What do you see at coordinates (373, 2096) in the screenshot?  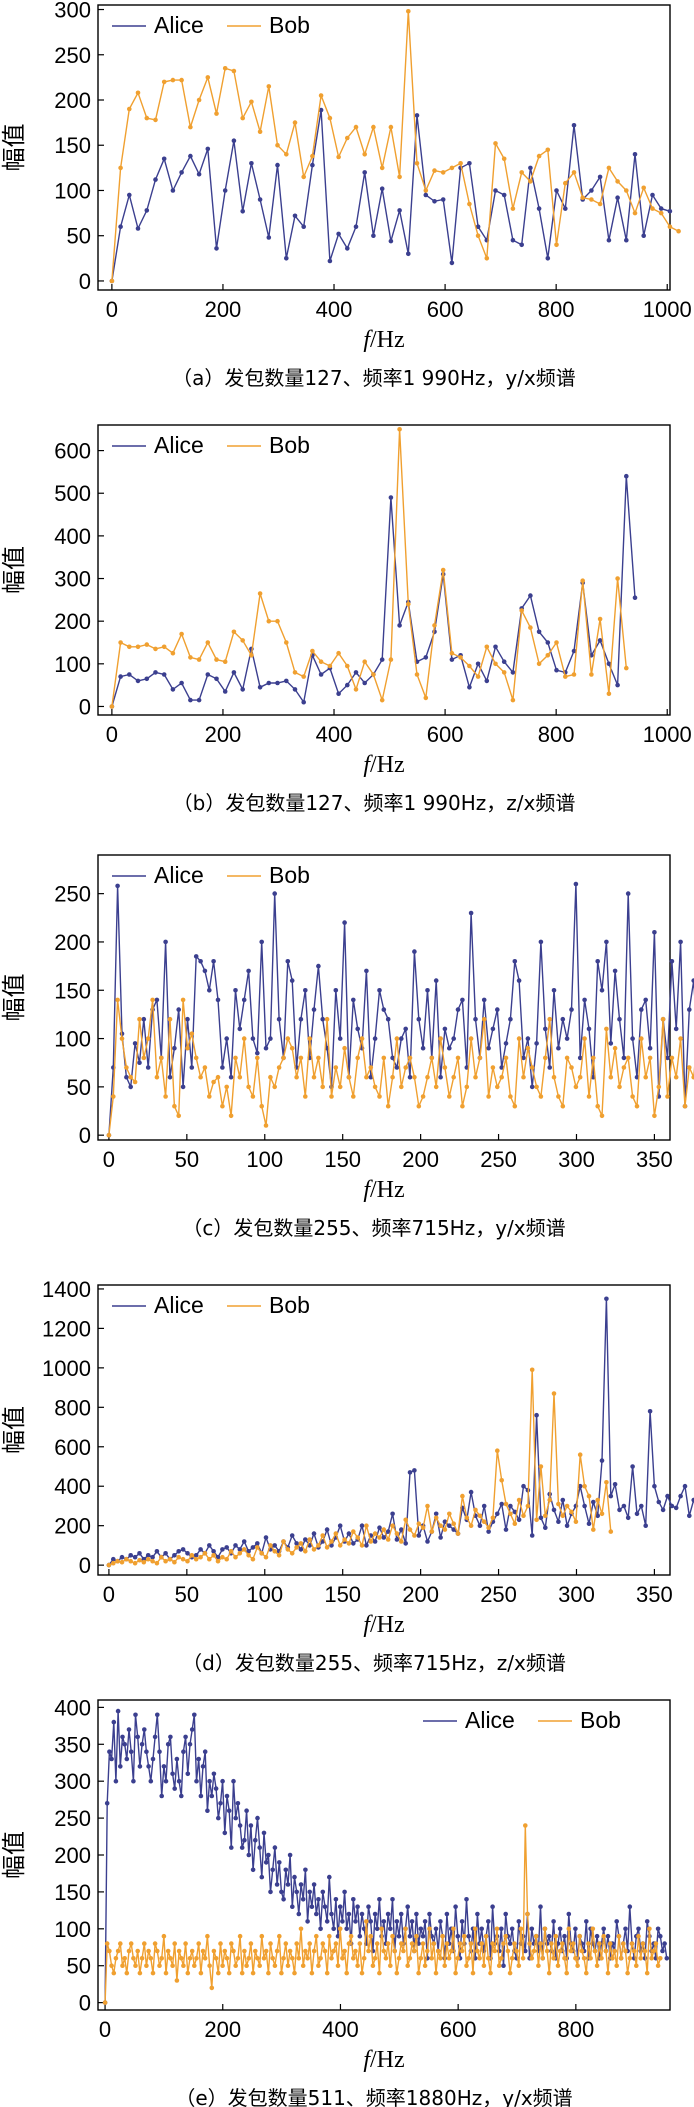 I see `chart-caption: （e）发包数量511、频率1880Hz，y/x频谱` at bounding box center [373, 2096].